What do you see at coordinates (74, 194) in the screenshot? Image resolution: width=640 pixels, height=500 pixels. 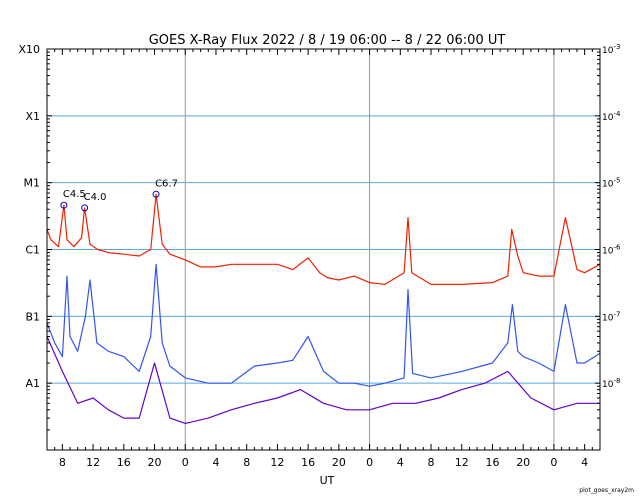 I see `flare-annotation: C4.5` at bounding box center [74, 194].